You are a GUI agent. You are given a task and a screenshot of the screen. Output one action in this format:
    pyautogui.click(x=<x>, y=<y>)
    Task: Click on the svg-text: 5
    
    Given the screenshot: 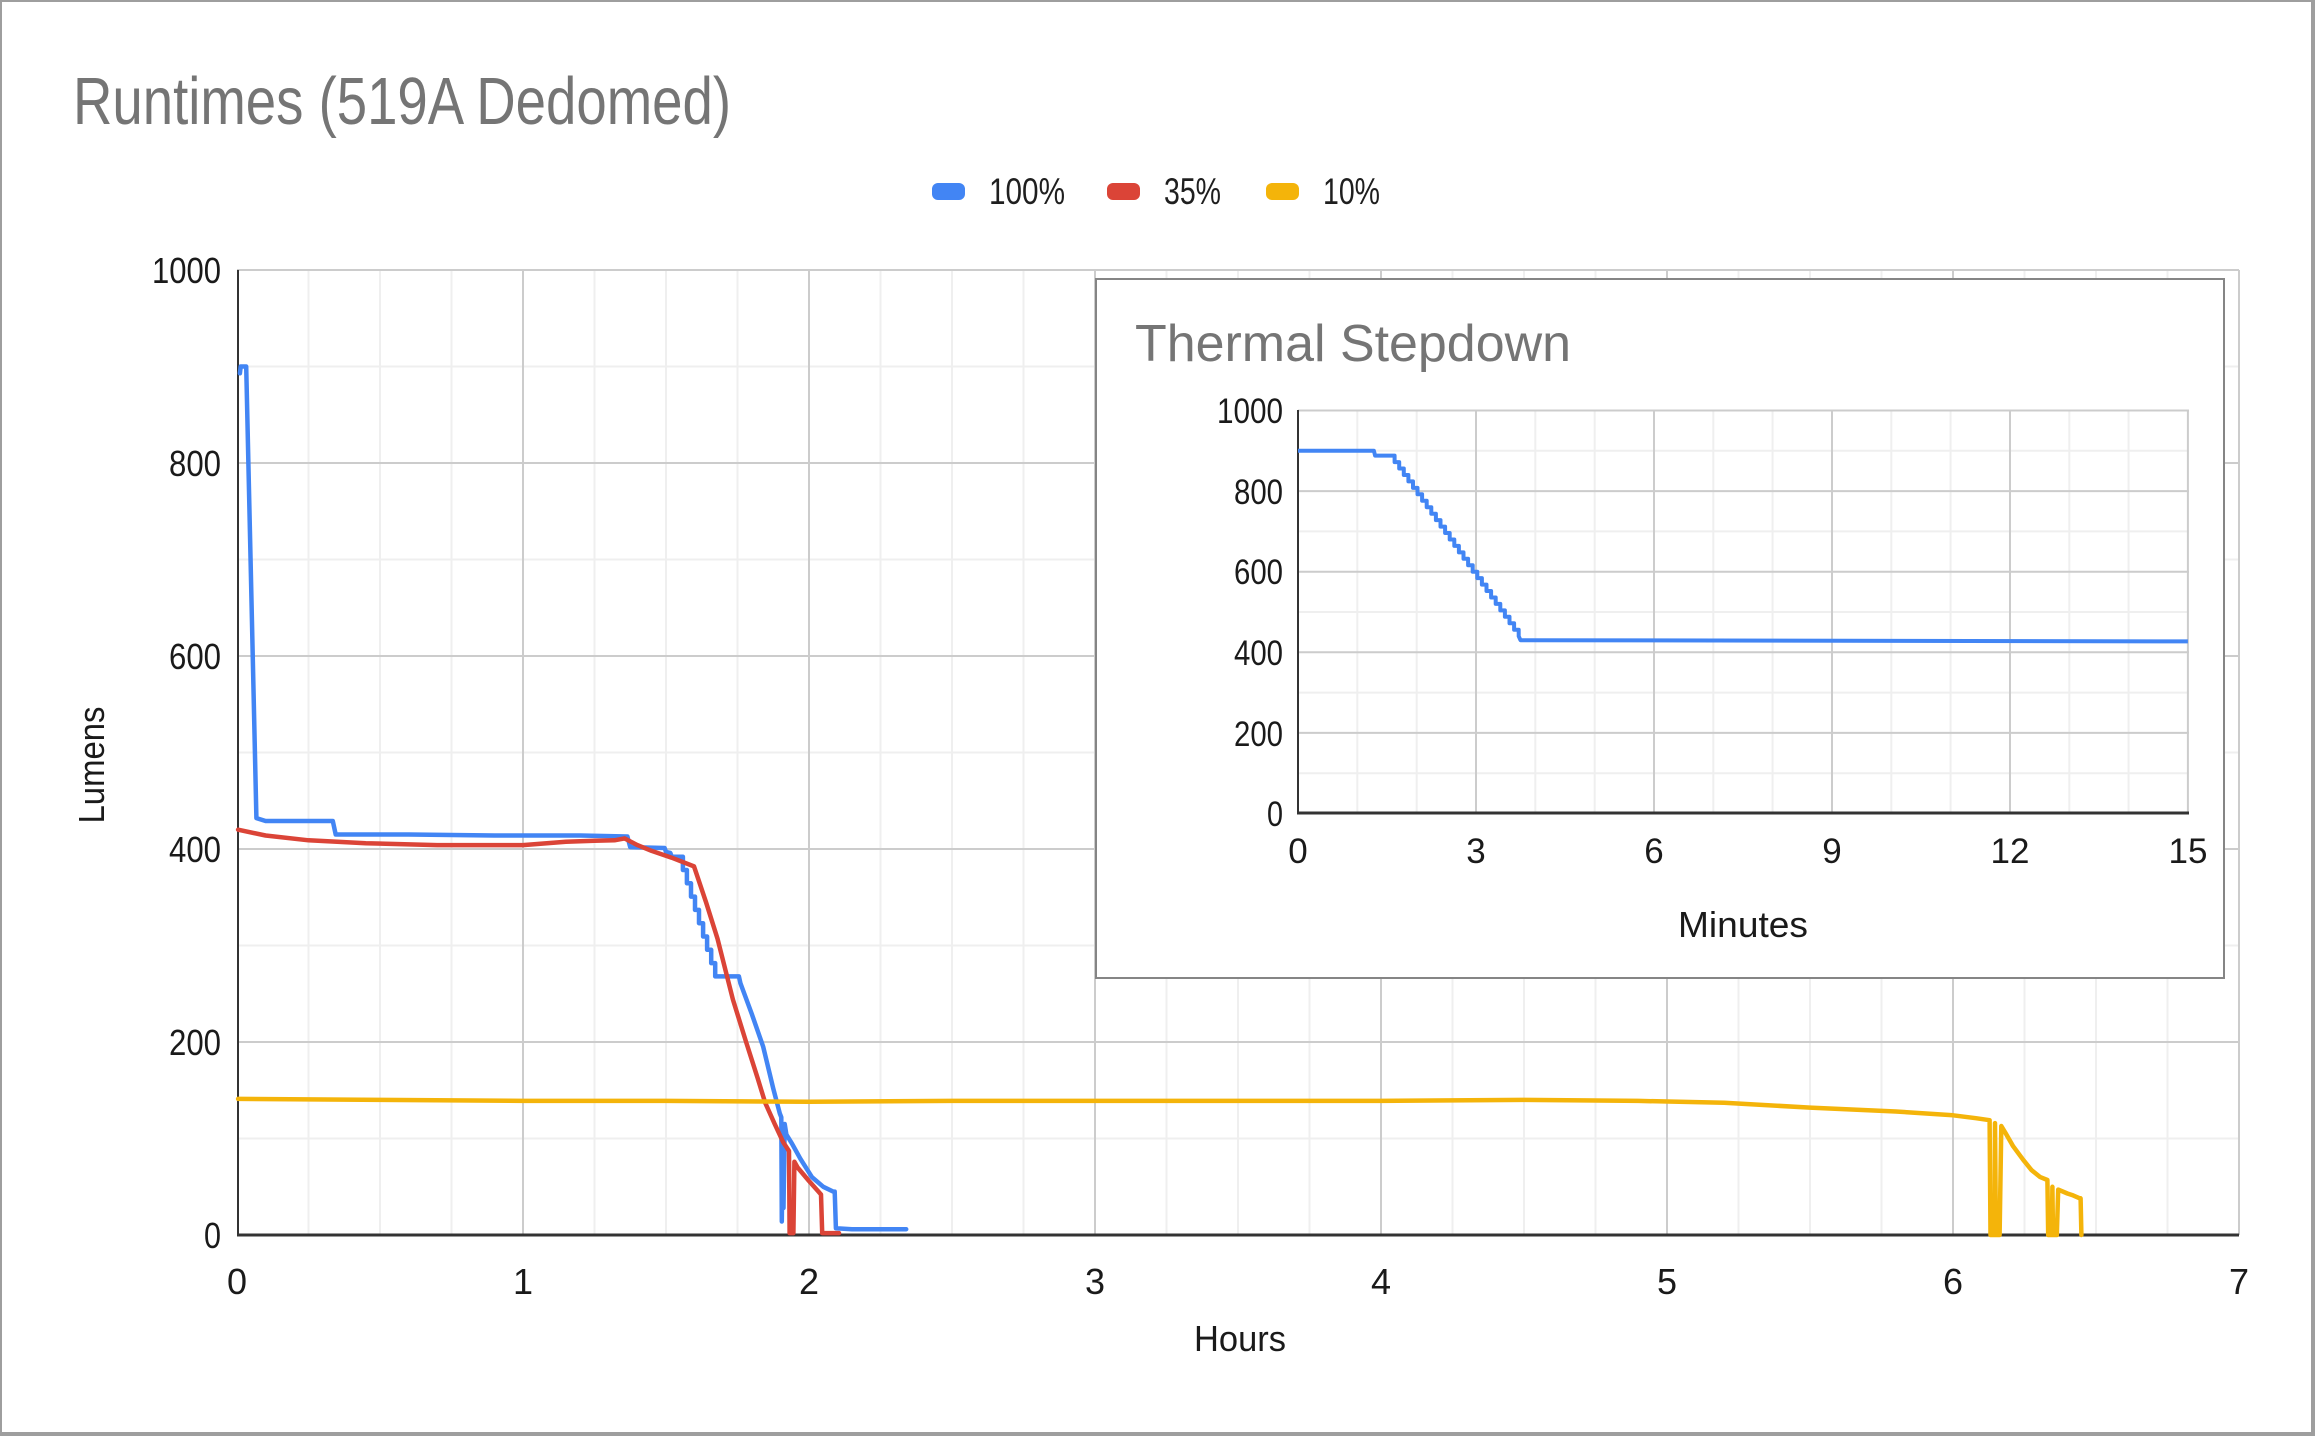 What is the action you would take?
    pyautogui.click(x=1667, y=1281)
    